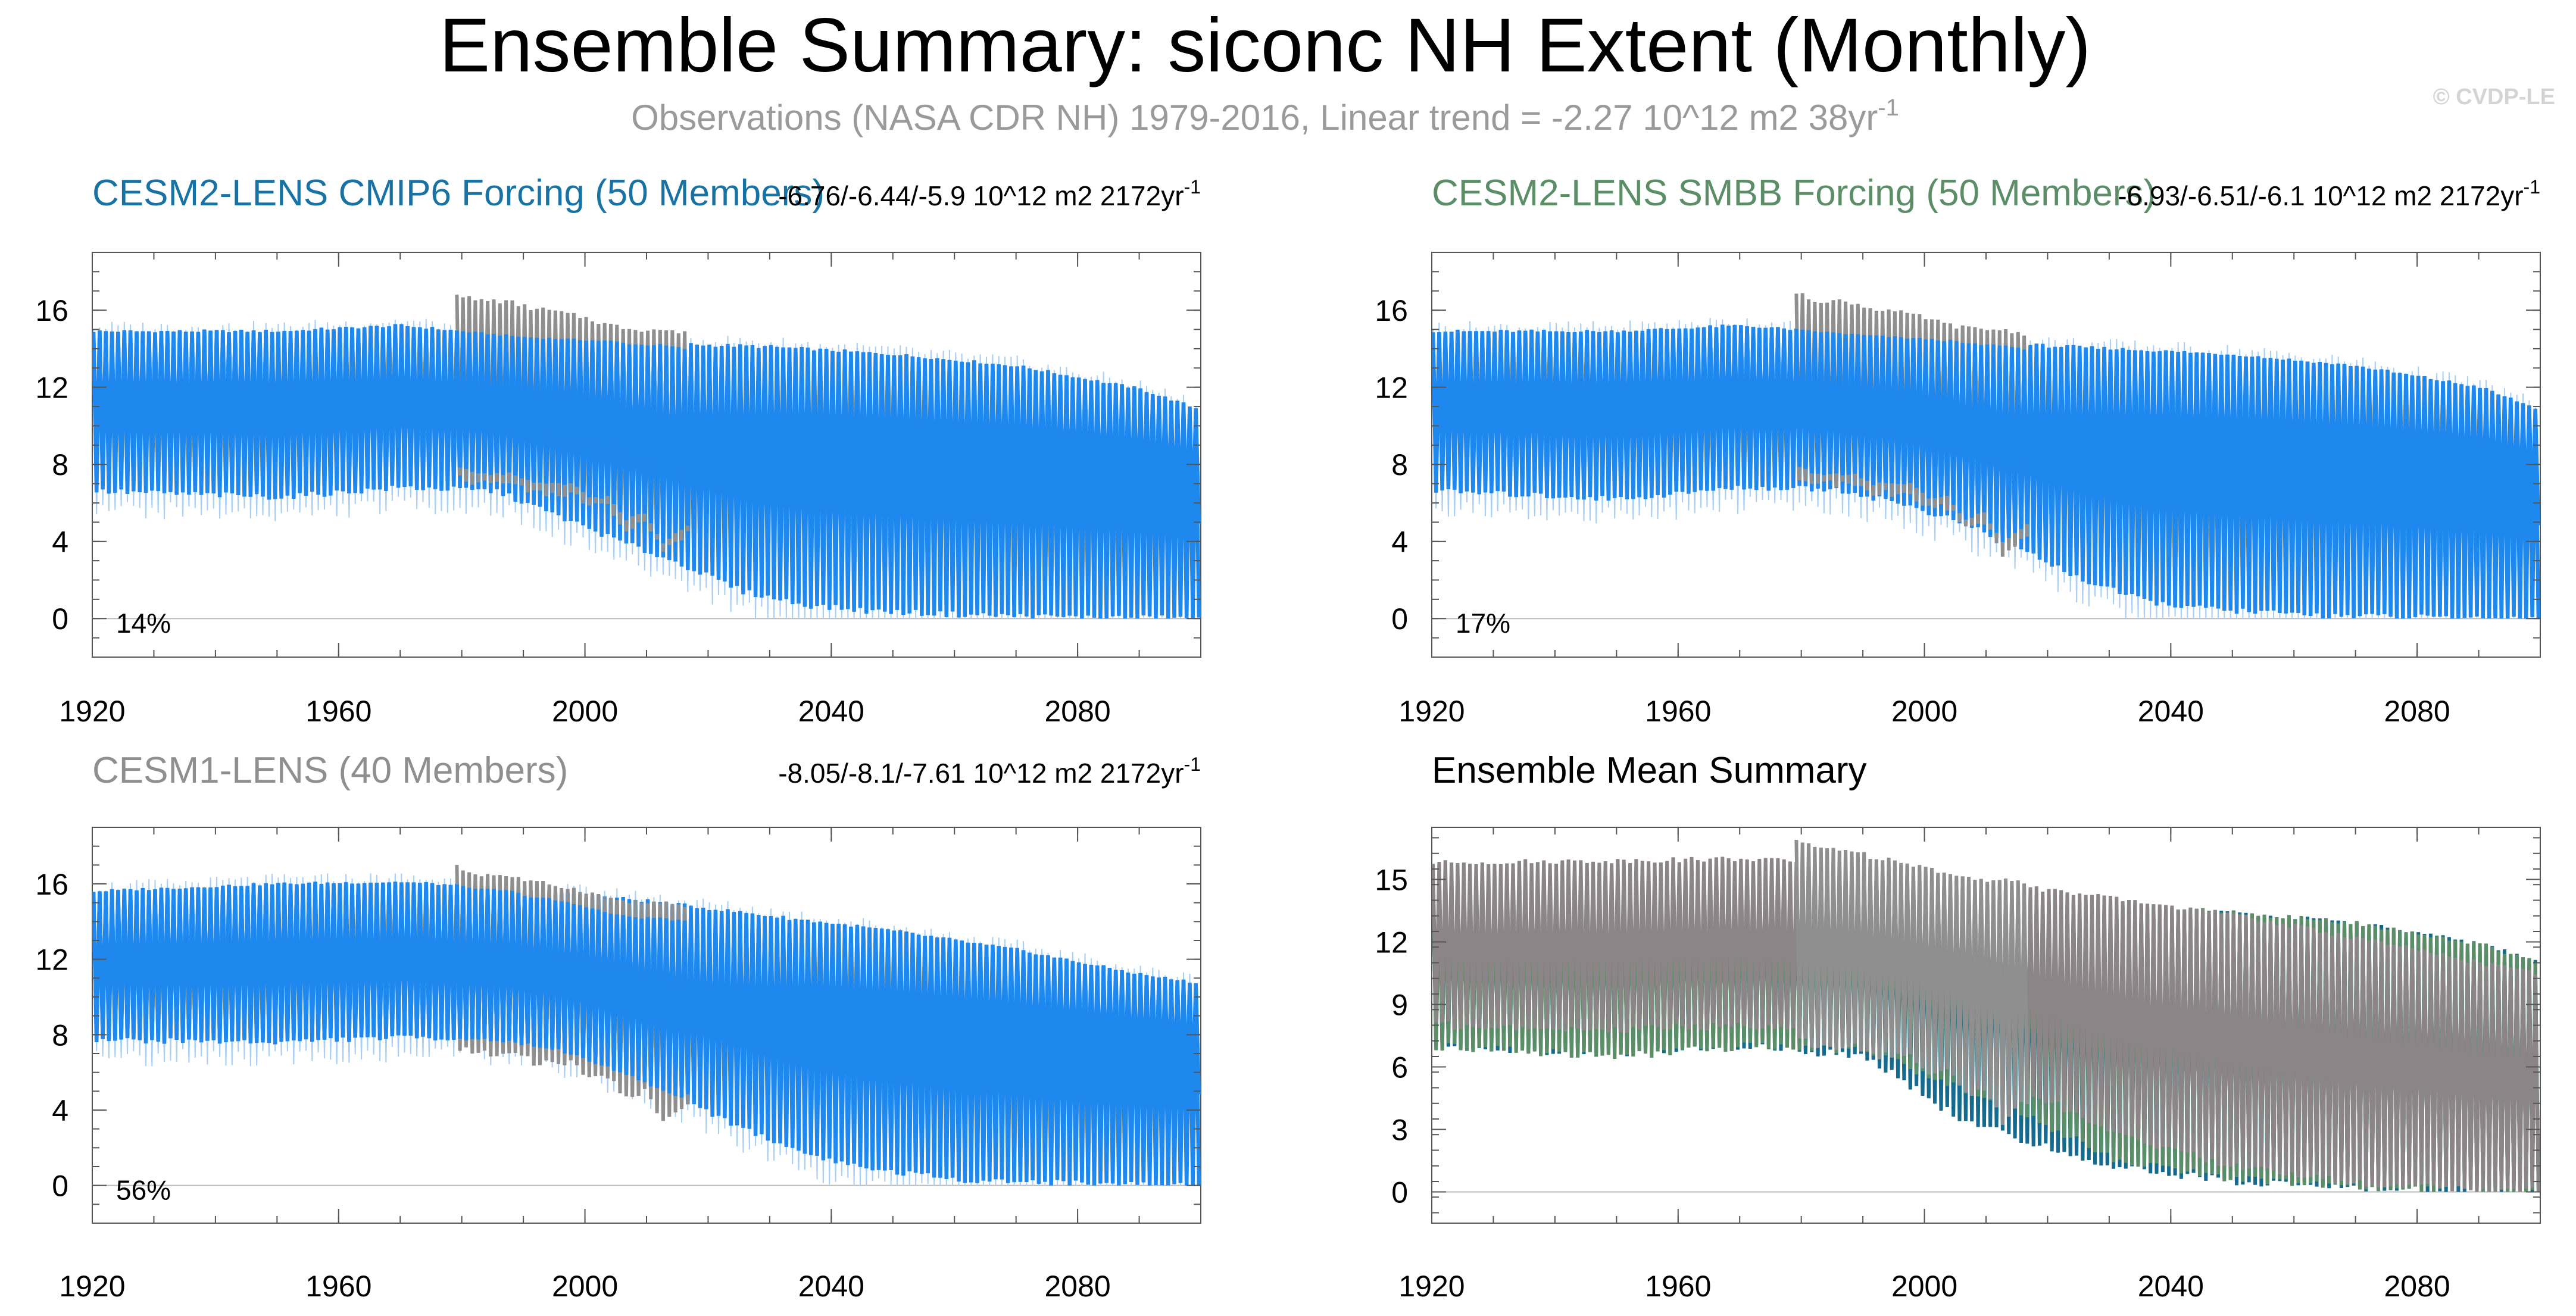 Image resolution: width=2576 pixels, height=1316 pixels. Describe the element at coordinates (1794, 193) in the screenshot. I see `panel-title: CESM2-LENS SMBB Forcing (50 Members)` at that location.